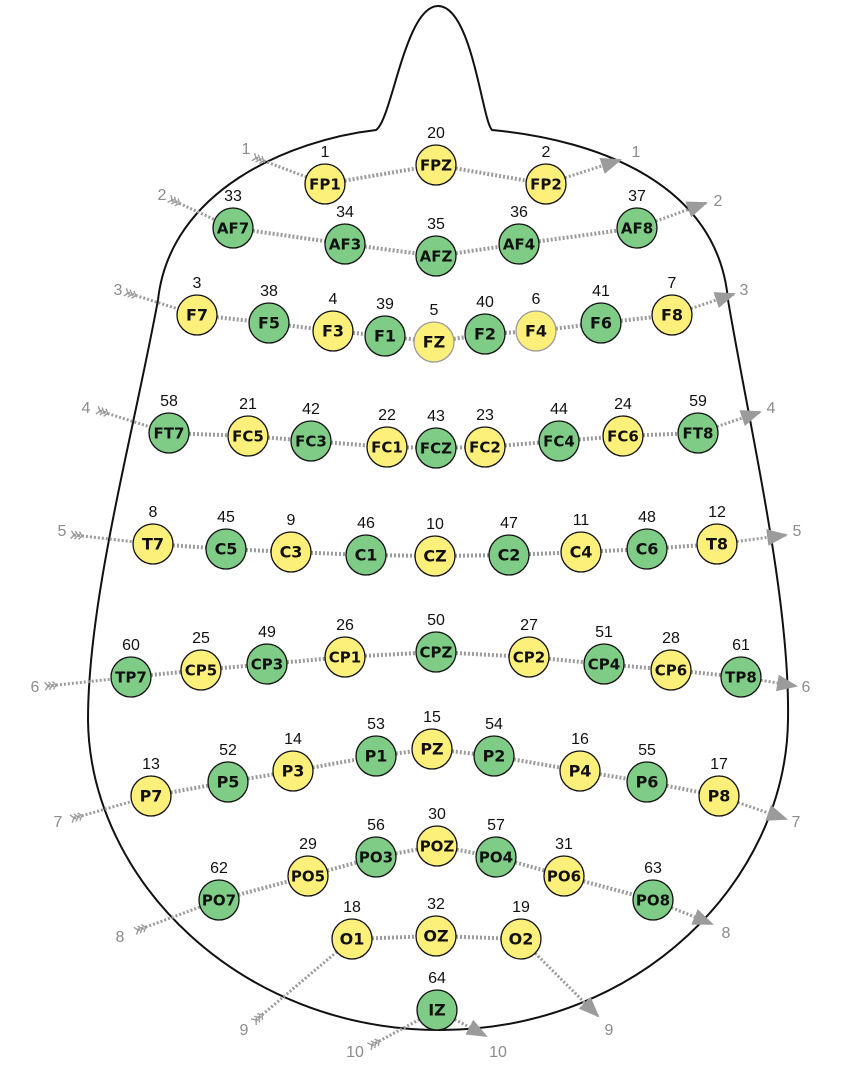 This screenshot has height=1073, width=846. What do you see at coordinates (436, 653) in the screenshot?
I see `electrode-label: CPZ` at bounding box center [436, 653].